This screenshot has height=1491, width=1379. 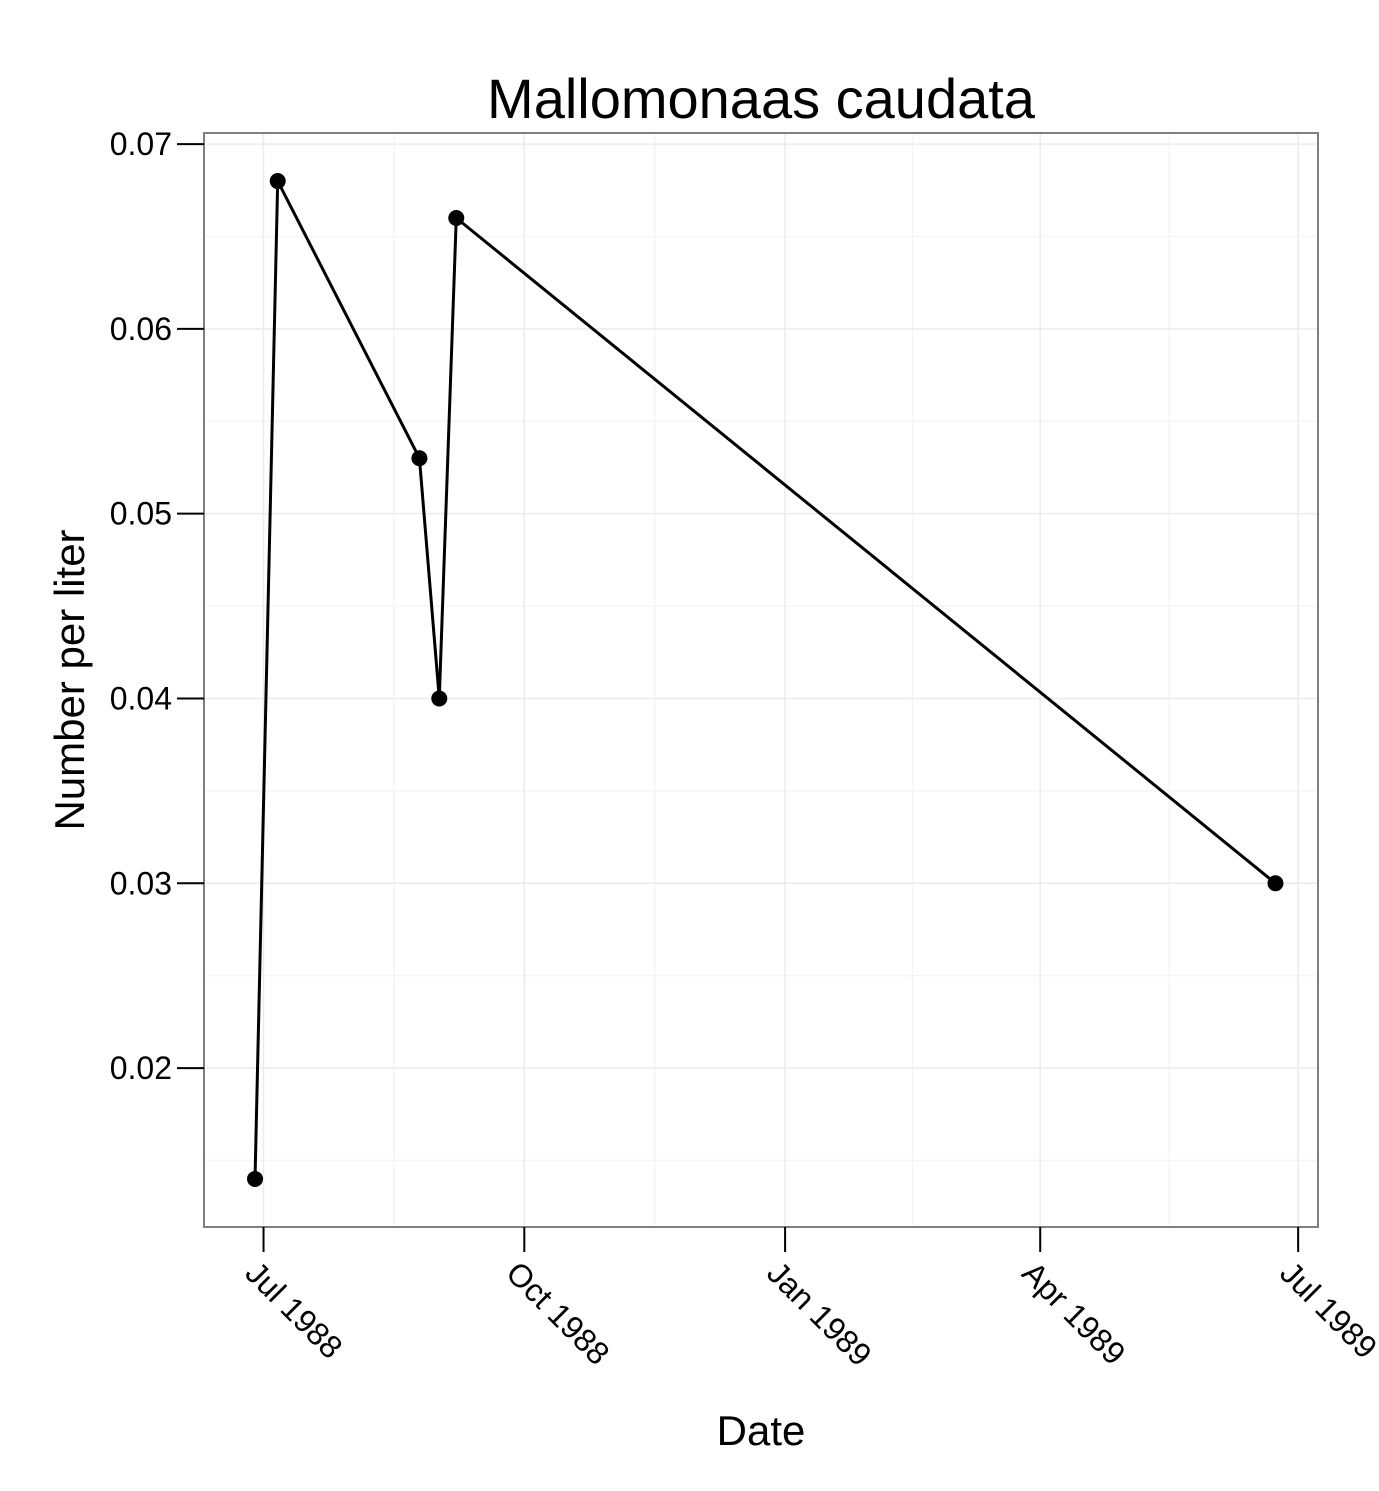 What do you see at coordinates (141, 698) in the screenshot?
I see `y-tick-label: 0.04` at bounding box center [141, 698].